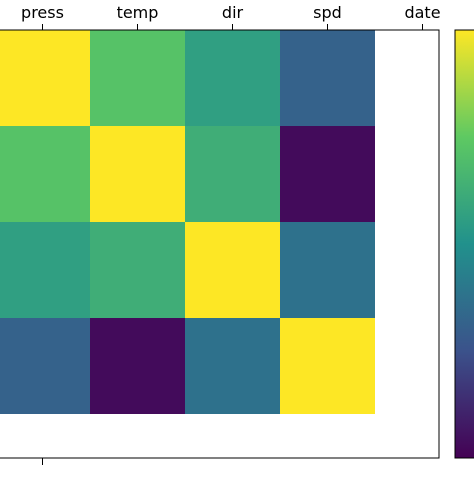 The height and width of the screenshot is (478, 474). Describe the element at coordinates (45, 174) in the screenshot. I see `heatmap-cell-r1-c0` at that location.